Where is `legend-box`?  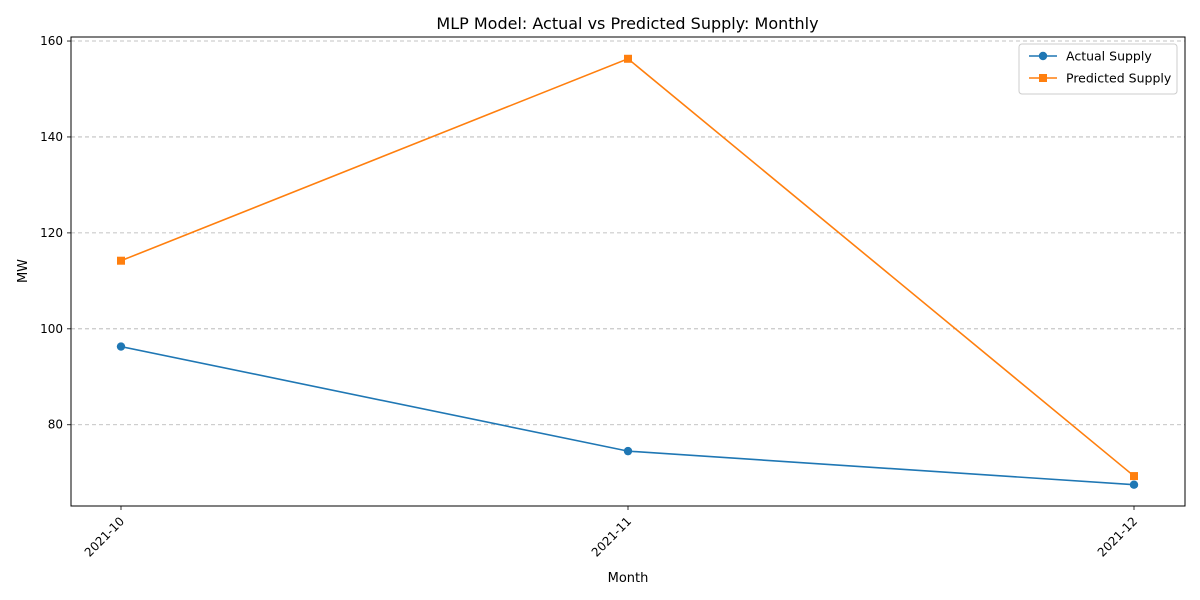
legend-box is located at coordinates (1098, 69).